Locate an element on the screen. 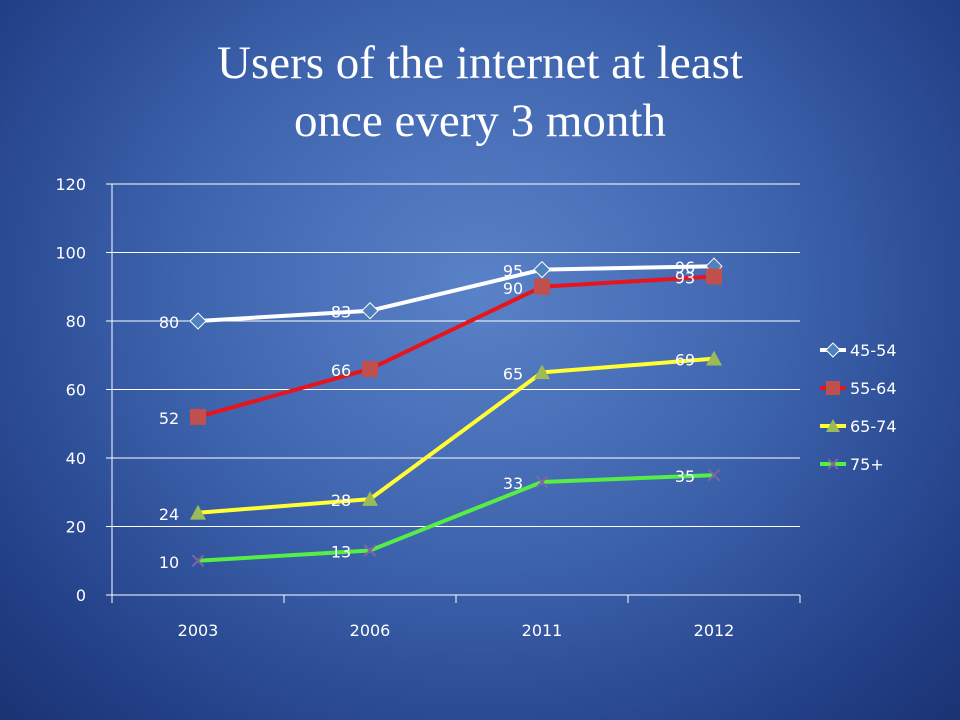  marker-45-54-2006 is located at coordinates (370, 311).